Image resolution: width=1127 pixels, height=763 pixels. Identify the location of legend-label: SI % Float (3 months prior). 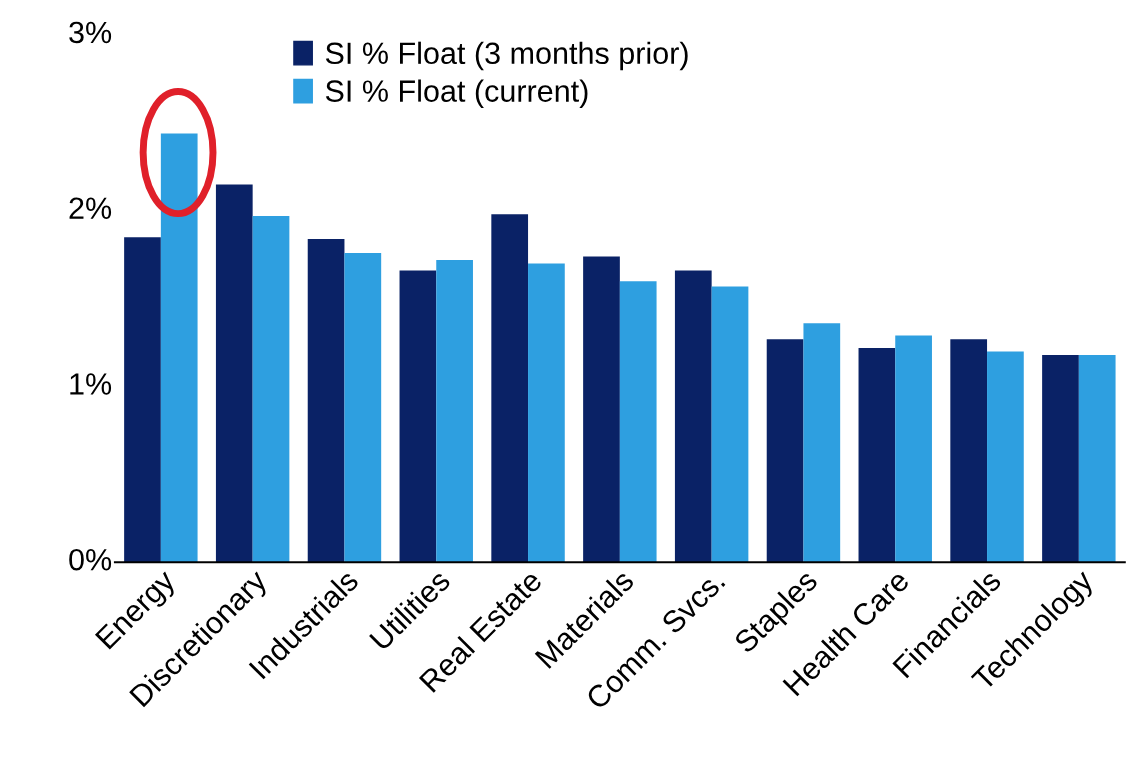
(506, 56).